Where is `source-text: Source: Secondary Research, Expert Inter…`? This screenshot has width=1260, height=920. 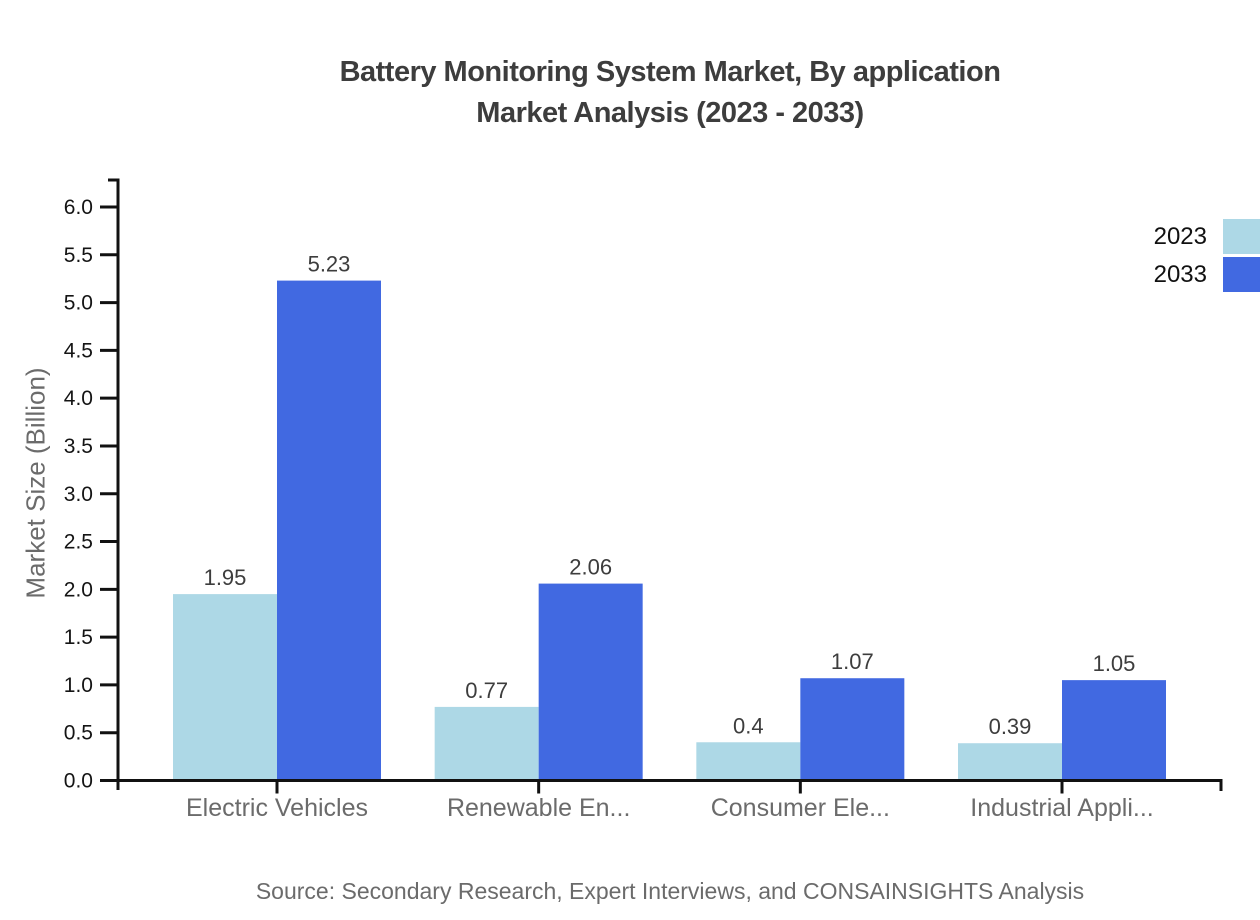 source-text: Source: Secondary Research, Expert Inter… is located at coordinates (670, 891).